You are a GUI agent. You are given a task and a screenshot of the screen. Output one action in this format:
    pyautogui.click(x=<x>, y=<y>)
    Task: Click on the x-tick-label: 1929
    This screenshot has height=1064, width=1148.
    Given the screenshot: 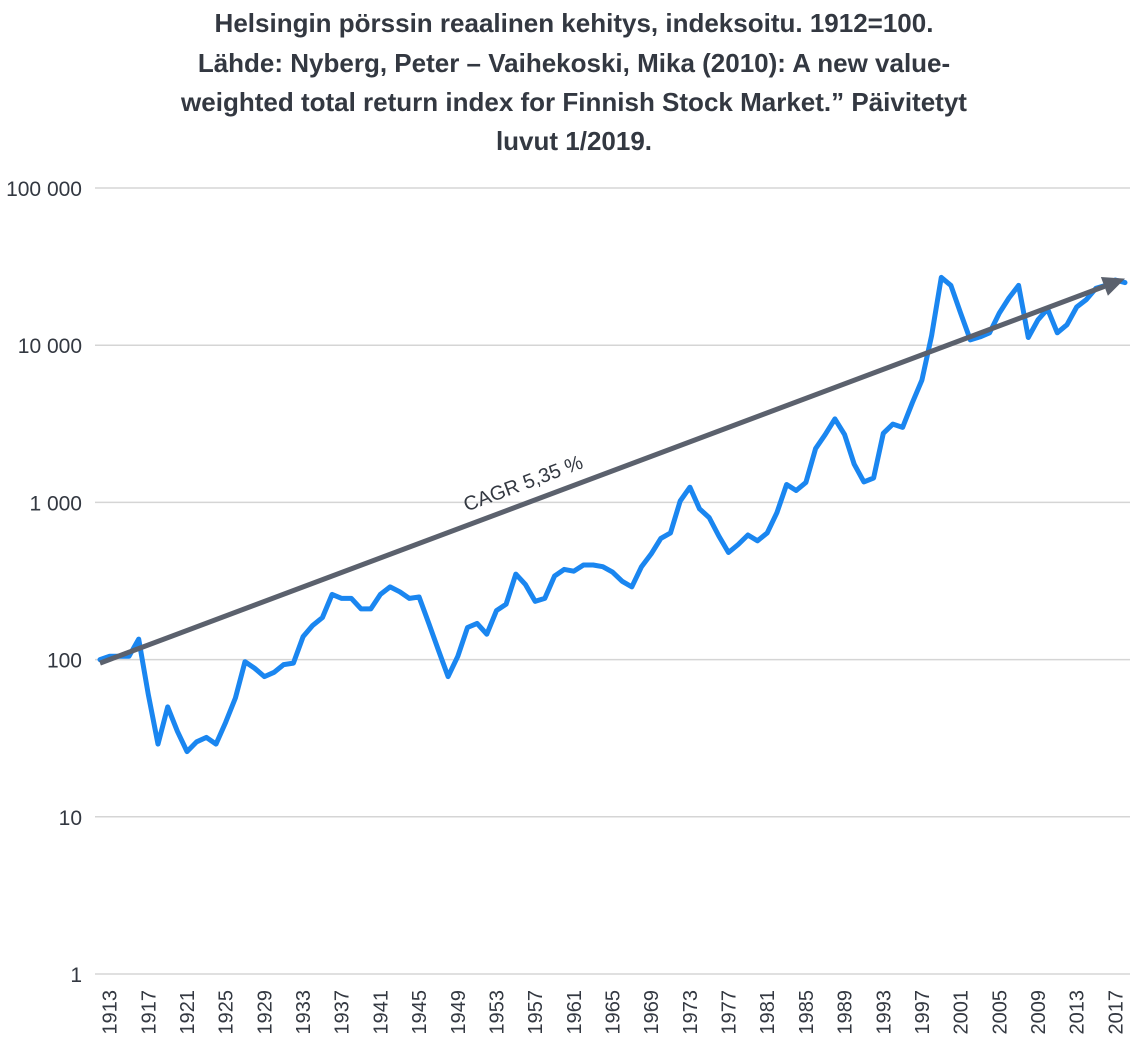 What is the action you would take?
    pyautogui.click(x=265, y=1012)
    